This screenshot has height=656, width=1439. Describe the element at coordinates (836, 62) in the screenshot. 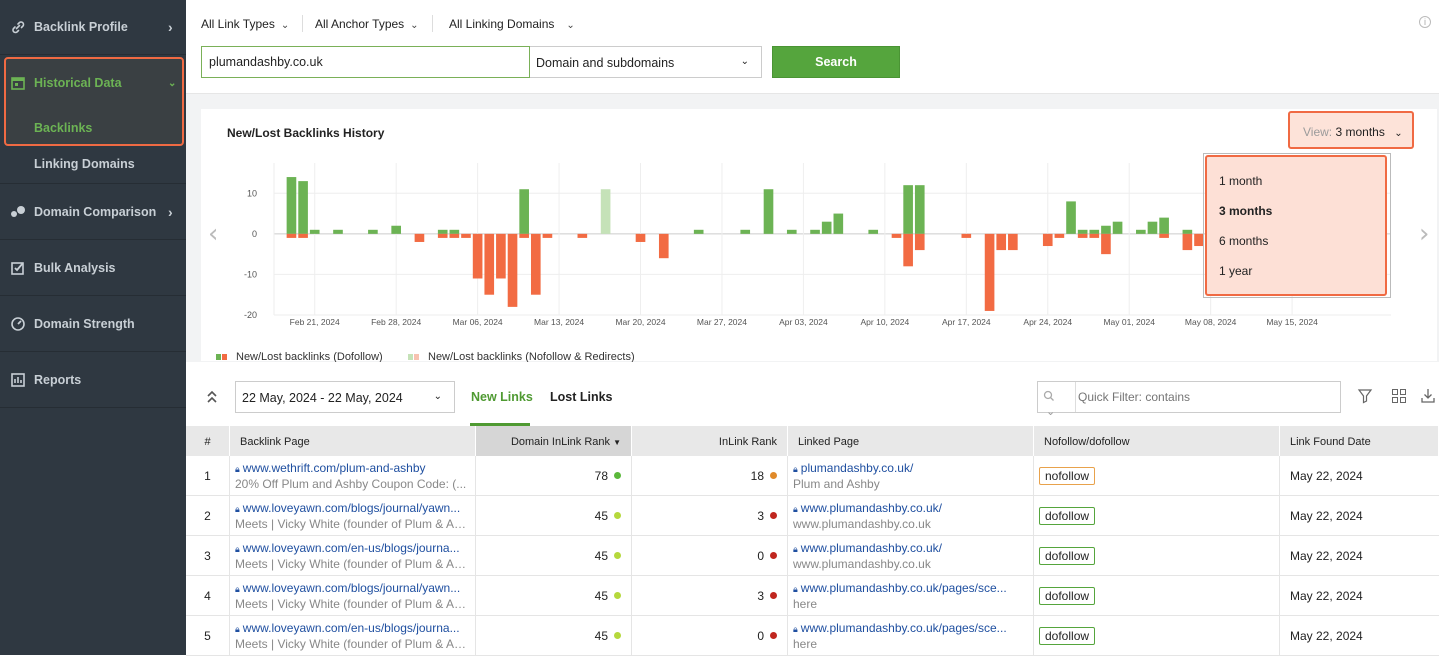

I see `search-button: Search` at that location.